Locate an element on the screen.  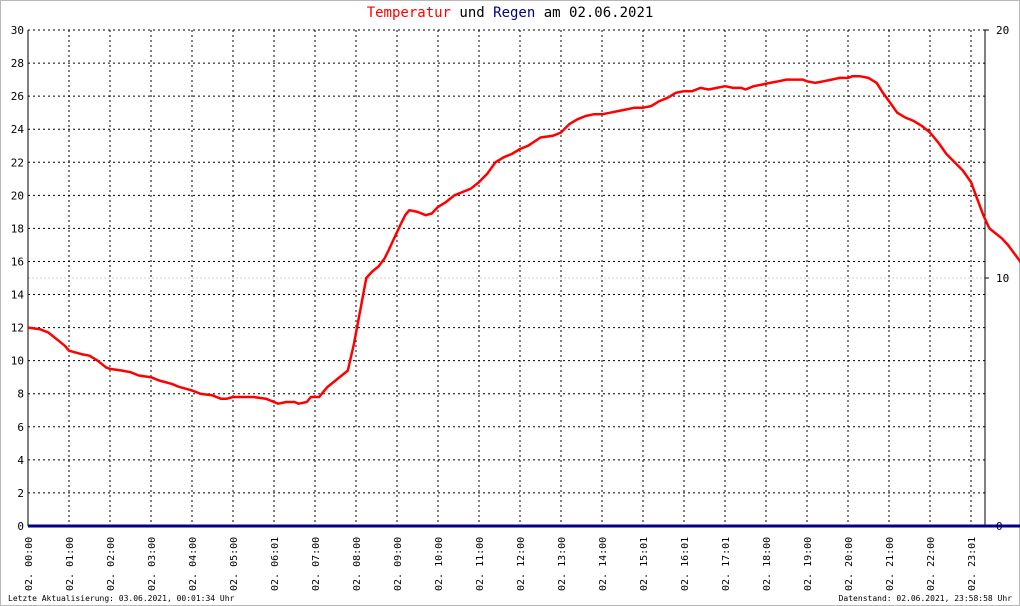
y-left-tick-label: 6 is located at coordinates (20, 427).